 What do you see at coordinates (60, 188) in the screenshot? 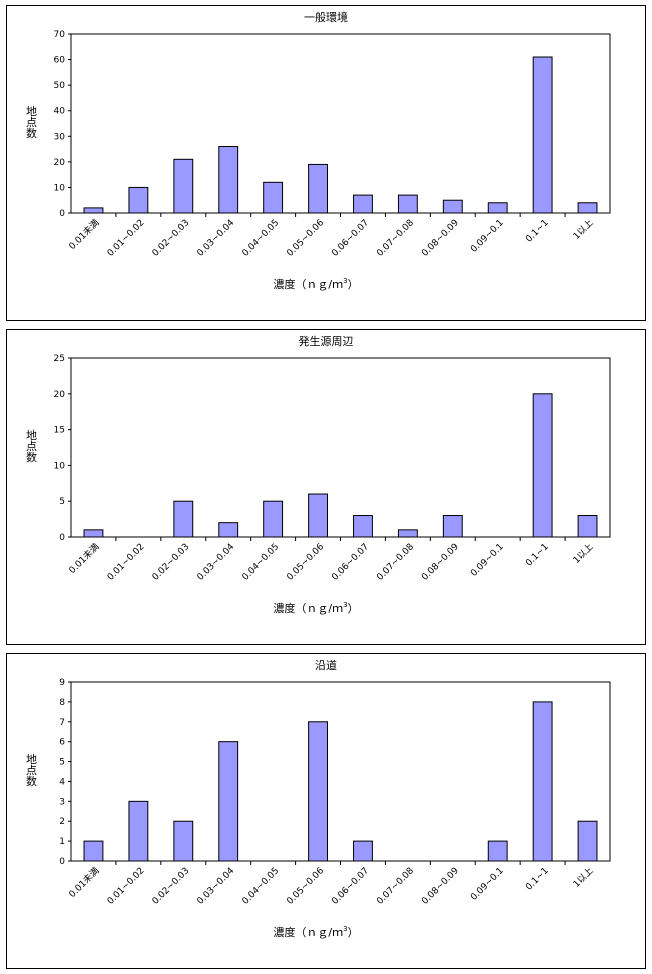
I see `y-tick-label: 10` at bounding box center [60, 188].